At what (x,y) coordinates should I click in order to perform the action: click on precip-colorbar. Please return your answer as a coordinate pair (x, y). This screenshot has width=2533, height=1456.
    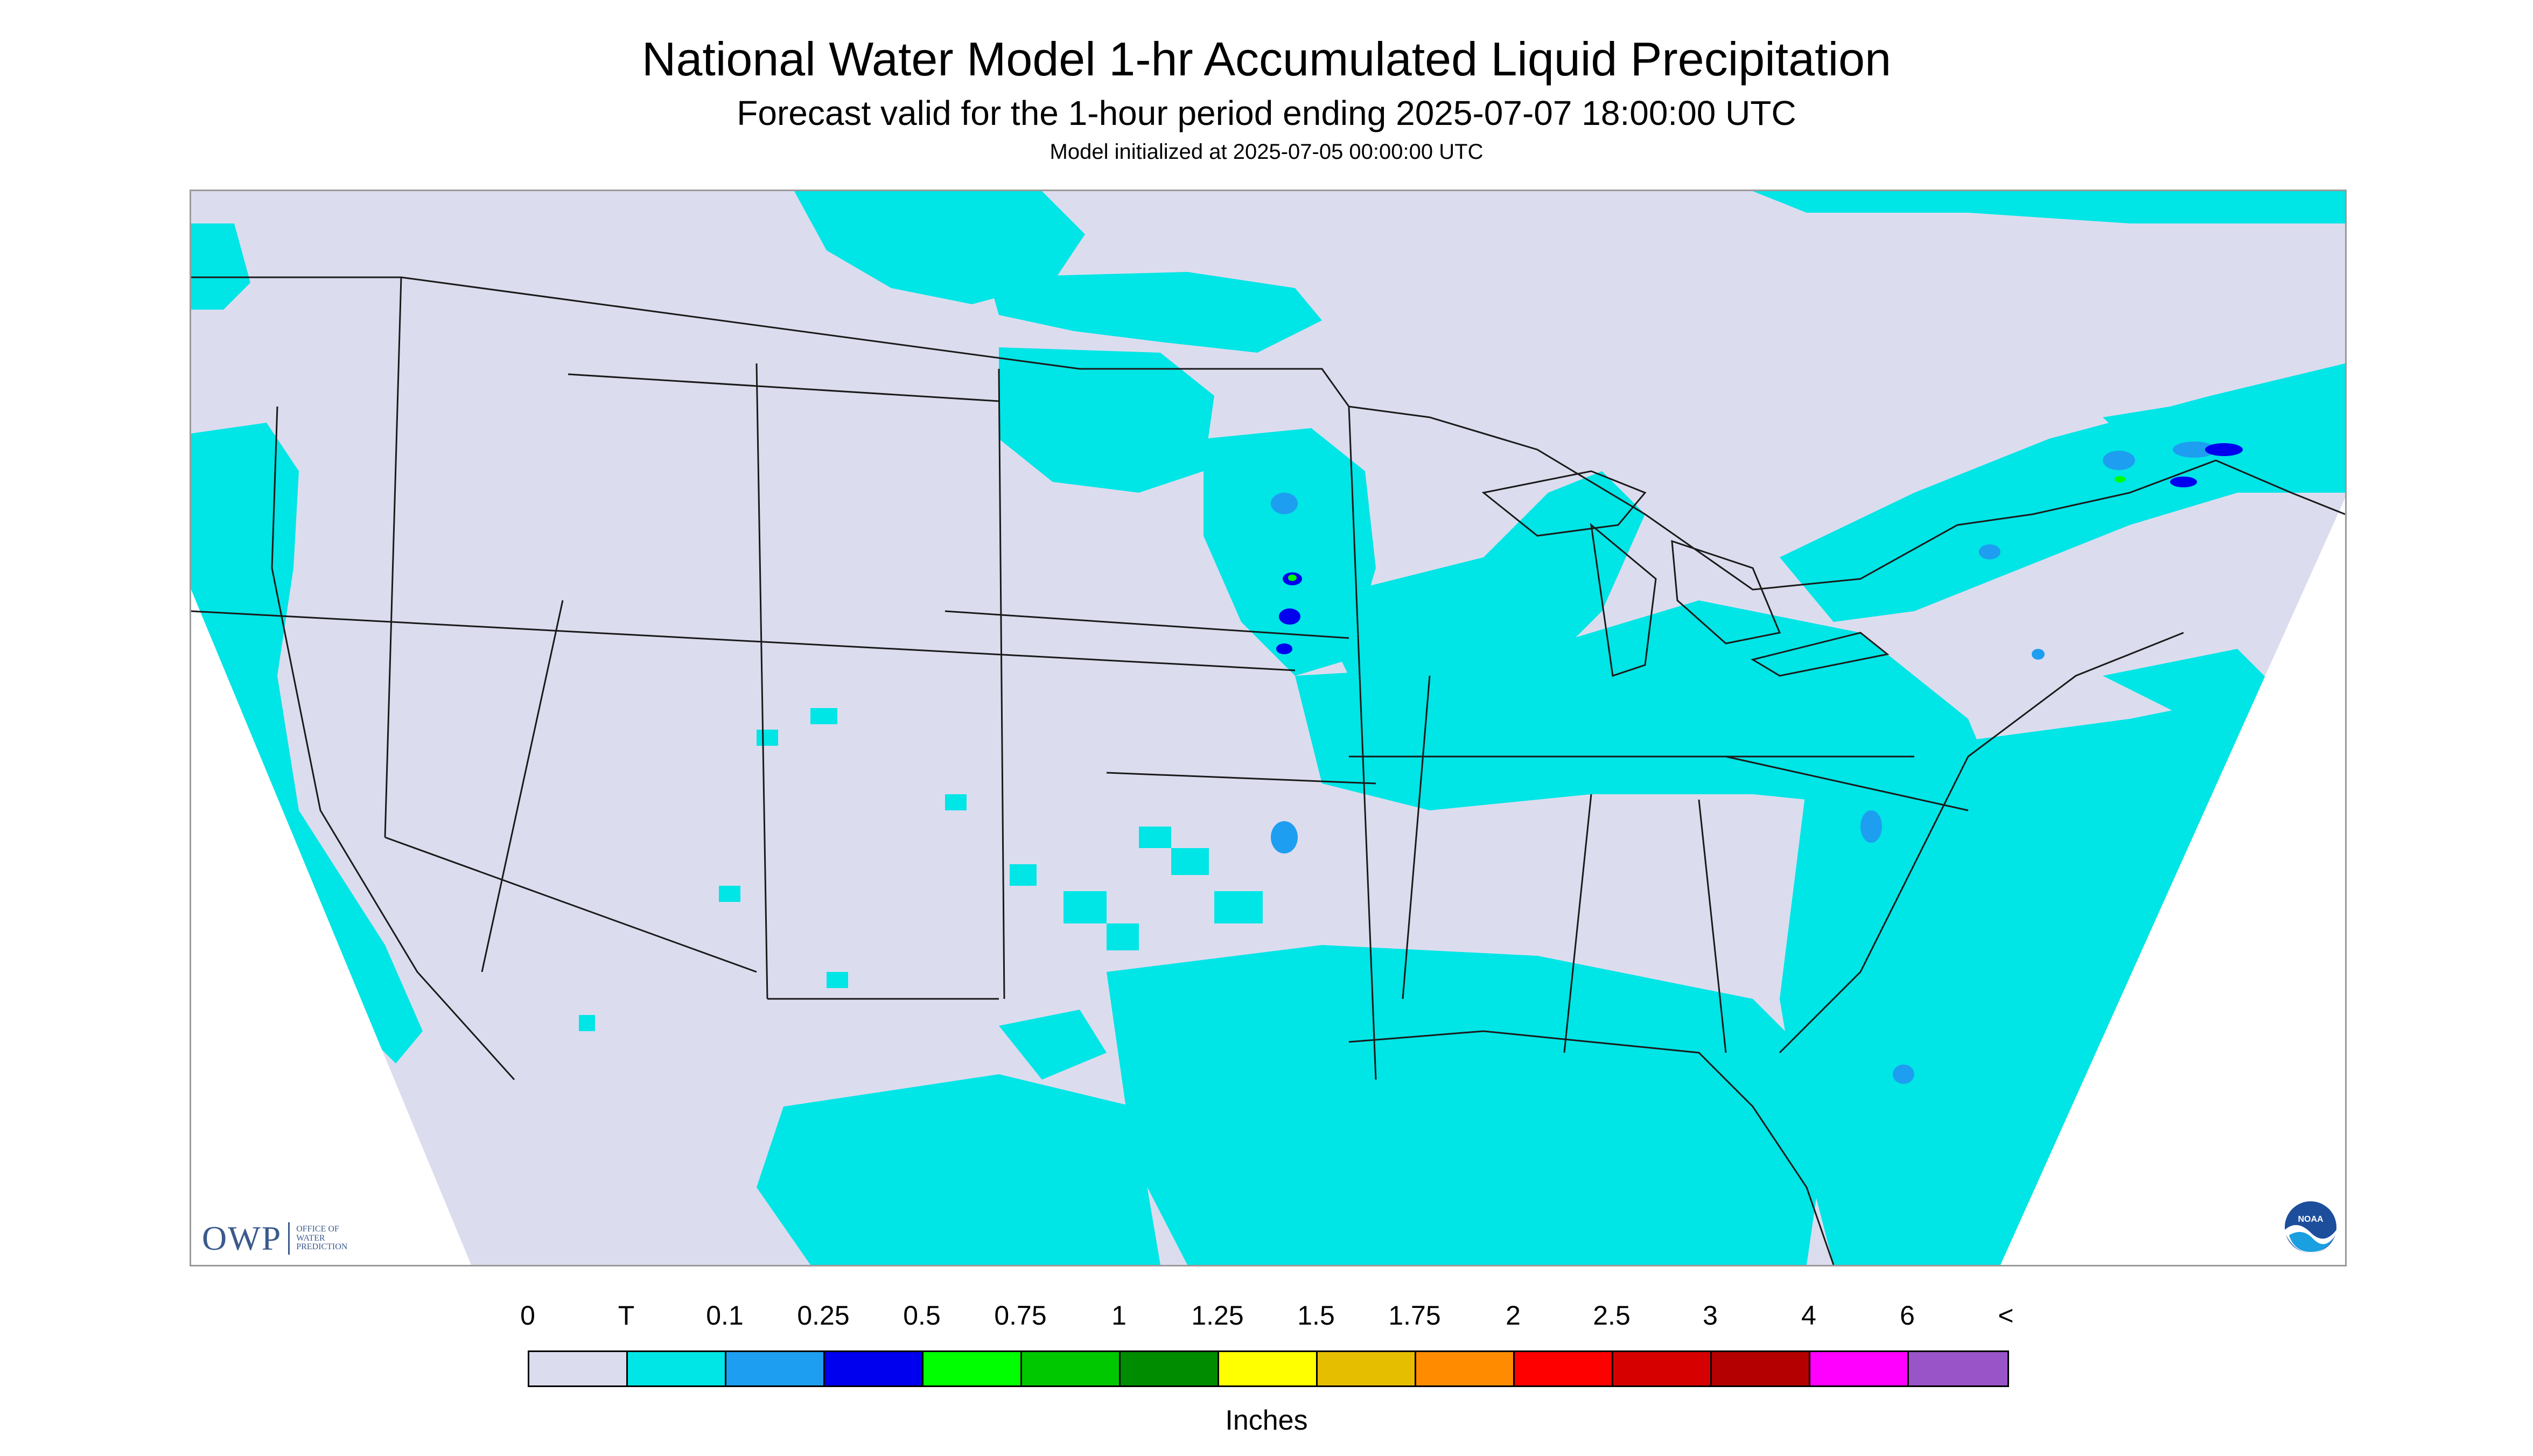
    Looking at the image, I should click on (1268, 1368).